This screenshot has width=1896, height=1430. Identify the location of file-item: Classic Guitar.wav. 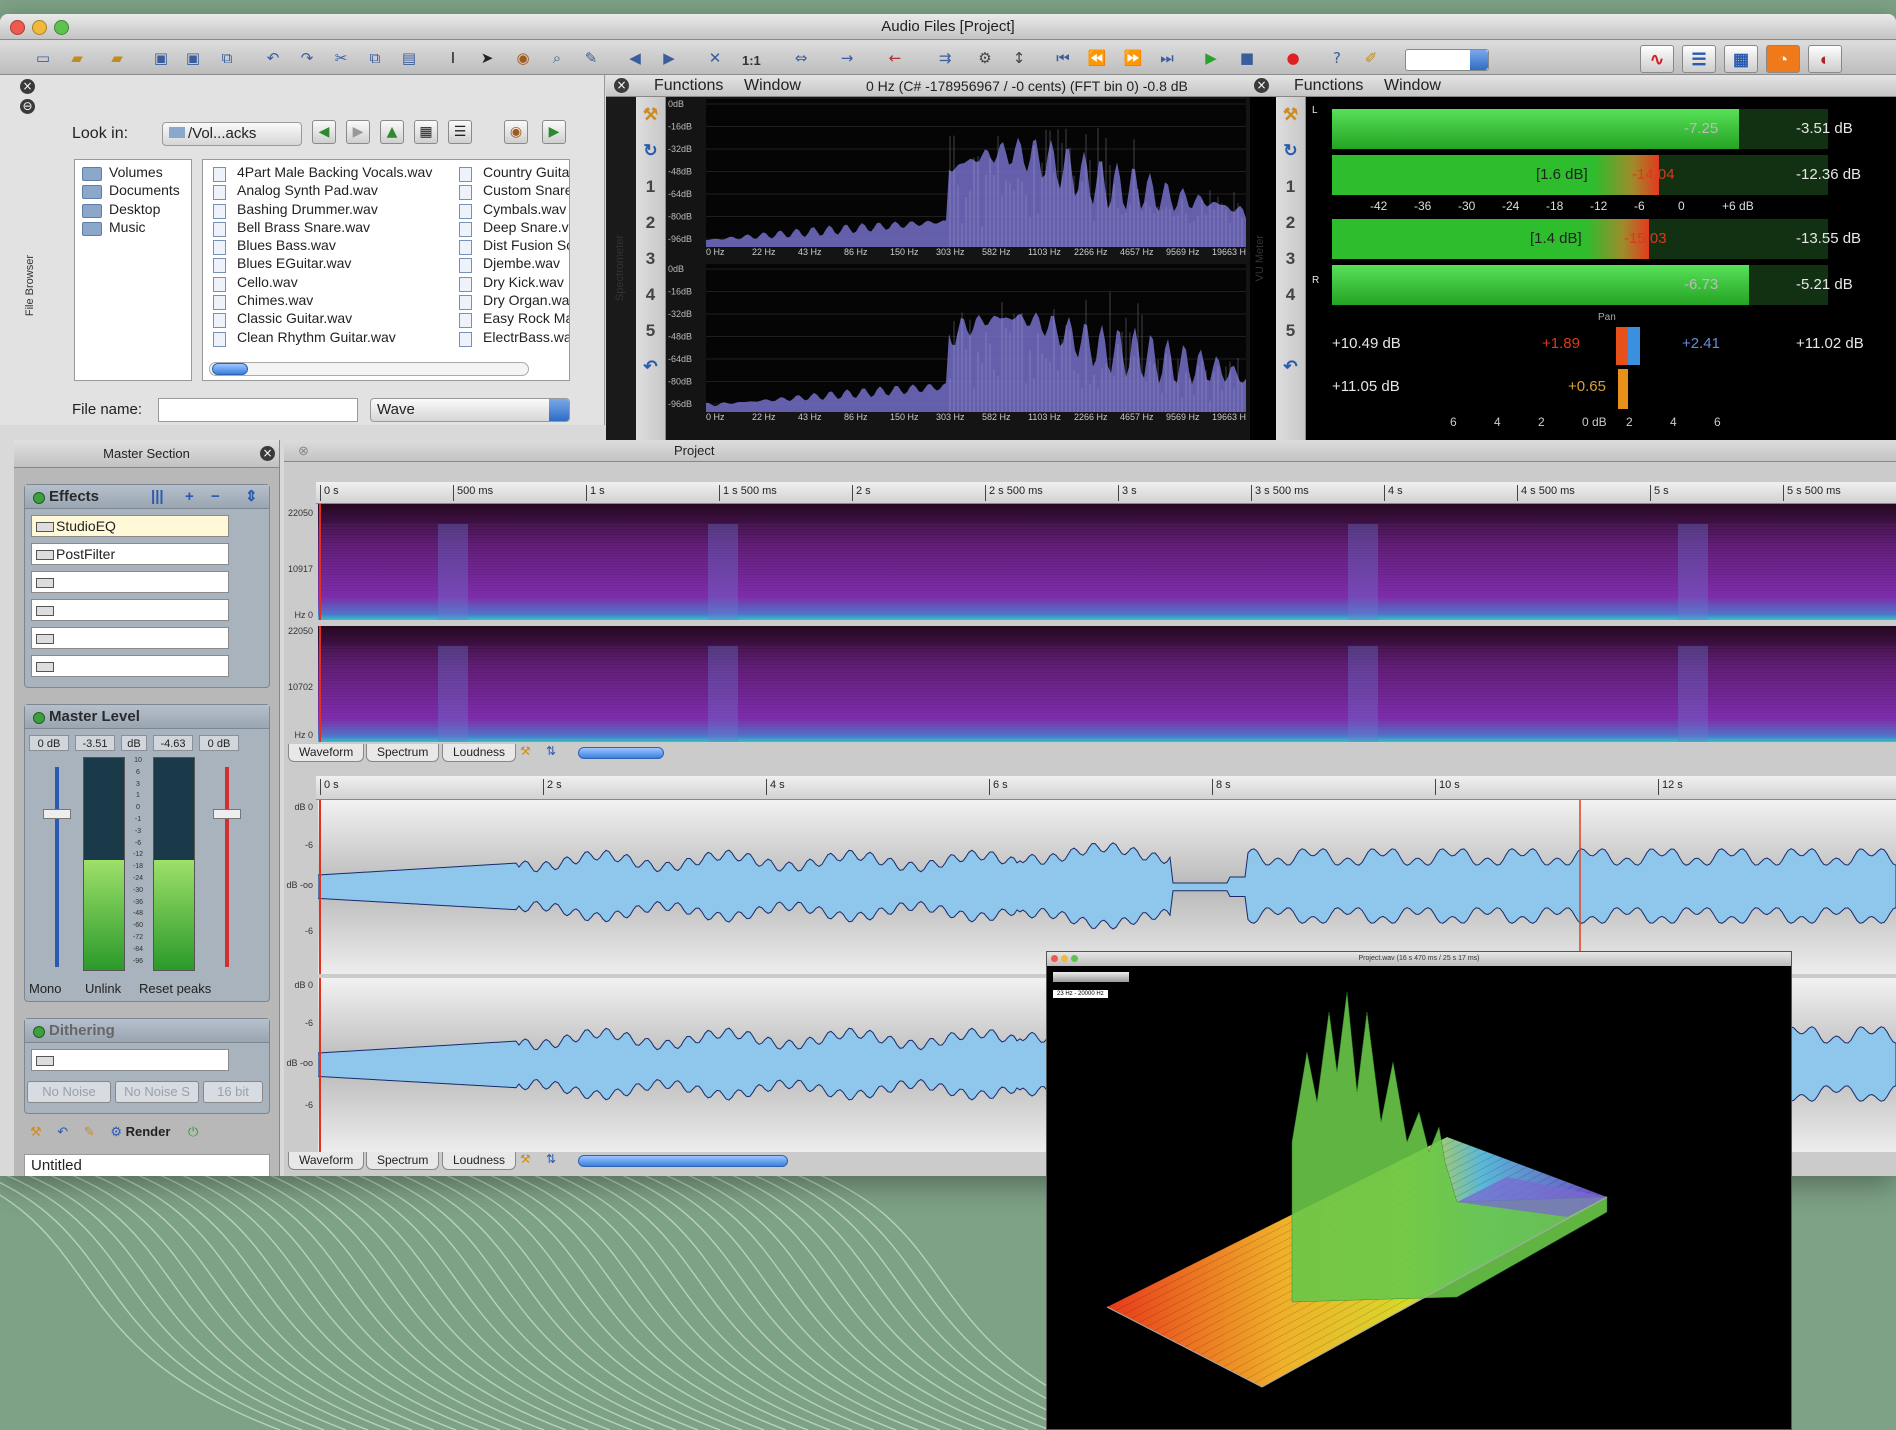
(326, 319).